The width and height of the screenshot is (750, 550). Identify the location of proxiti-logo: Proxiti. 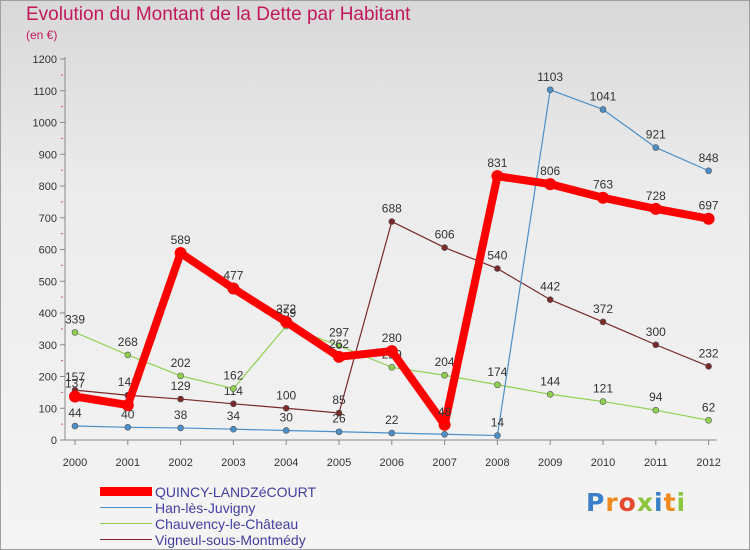
(636, 502).